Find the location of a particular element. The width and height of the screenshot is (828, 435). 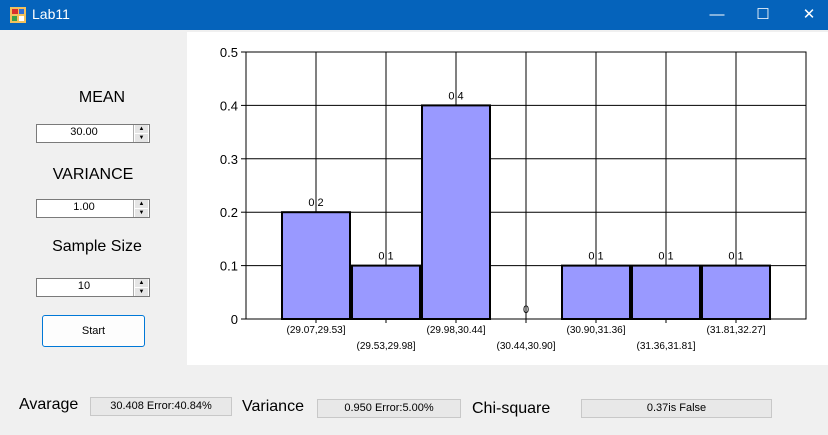

maximize-button: ☐ is located at coordinates (763, 14).